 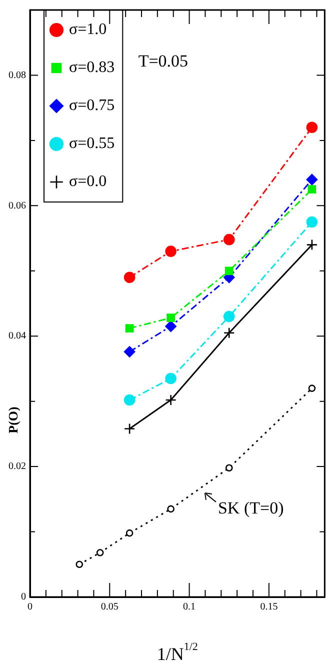 What do you see at coordinates (92, 105) in the screenshot?
I see `legend-label: σ=0.75` at bounding box center [92, 105].